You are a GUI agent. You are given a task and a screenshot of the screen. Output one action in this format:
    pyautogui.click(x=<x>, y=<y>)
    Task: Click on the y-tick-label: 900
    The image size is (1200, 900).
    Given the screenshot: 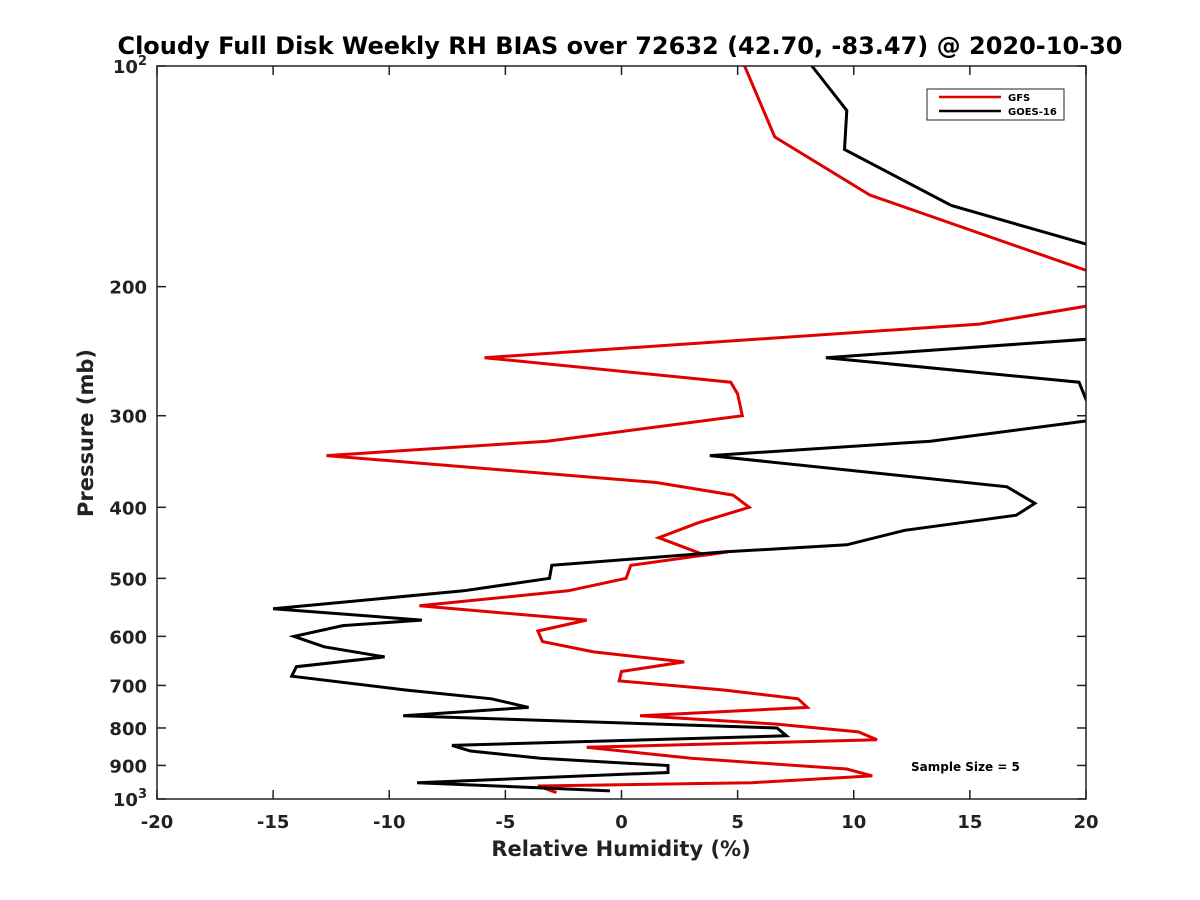 What is the action you would take?
    pyautogui.click(x=128, y=766)
    